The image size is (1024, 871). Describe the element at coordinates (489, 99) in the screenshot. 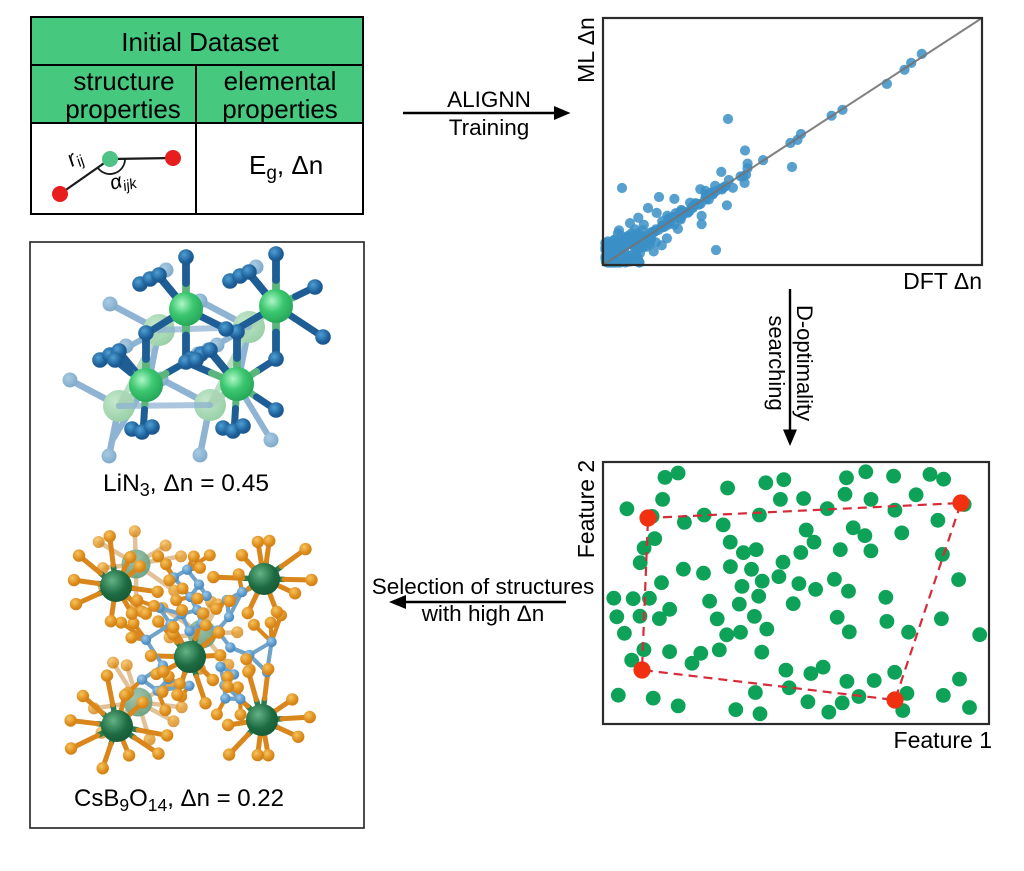

I see `svg-text: ALIGNN` at that location.